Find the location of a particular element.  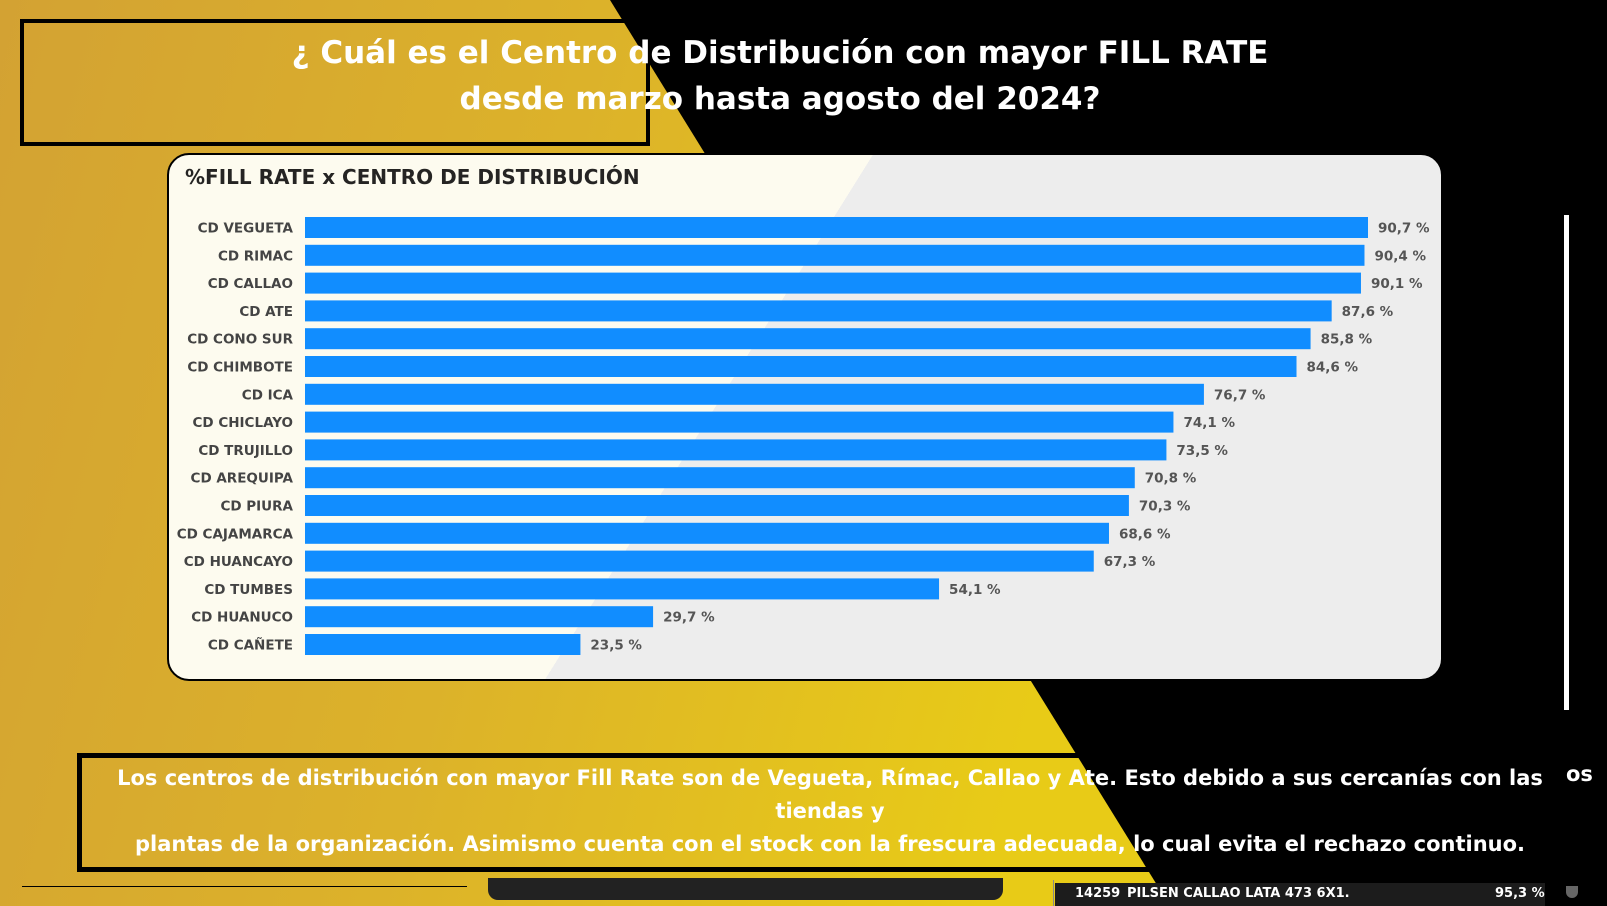

data-label: 70,8 % is located at coordinates (1171, 479).